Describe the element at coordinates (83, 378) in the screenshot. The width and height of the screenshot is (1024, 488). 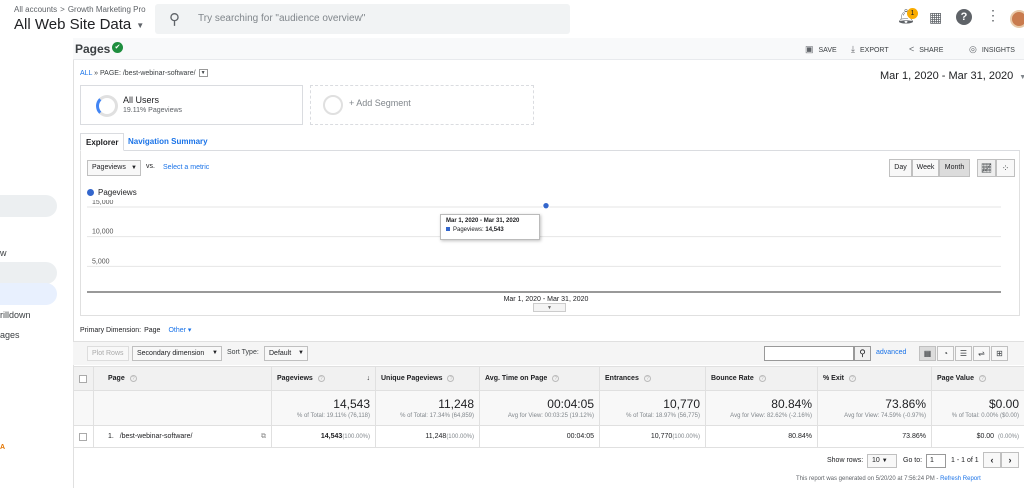
I see `select-all-checkbox` at that location.